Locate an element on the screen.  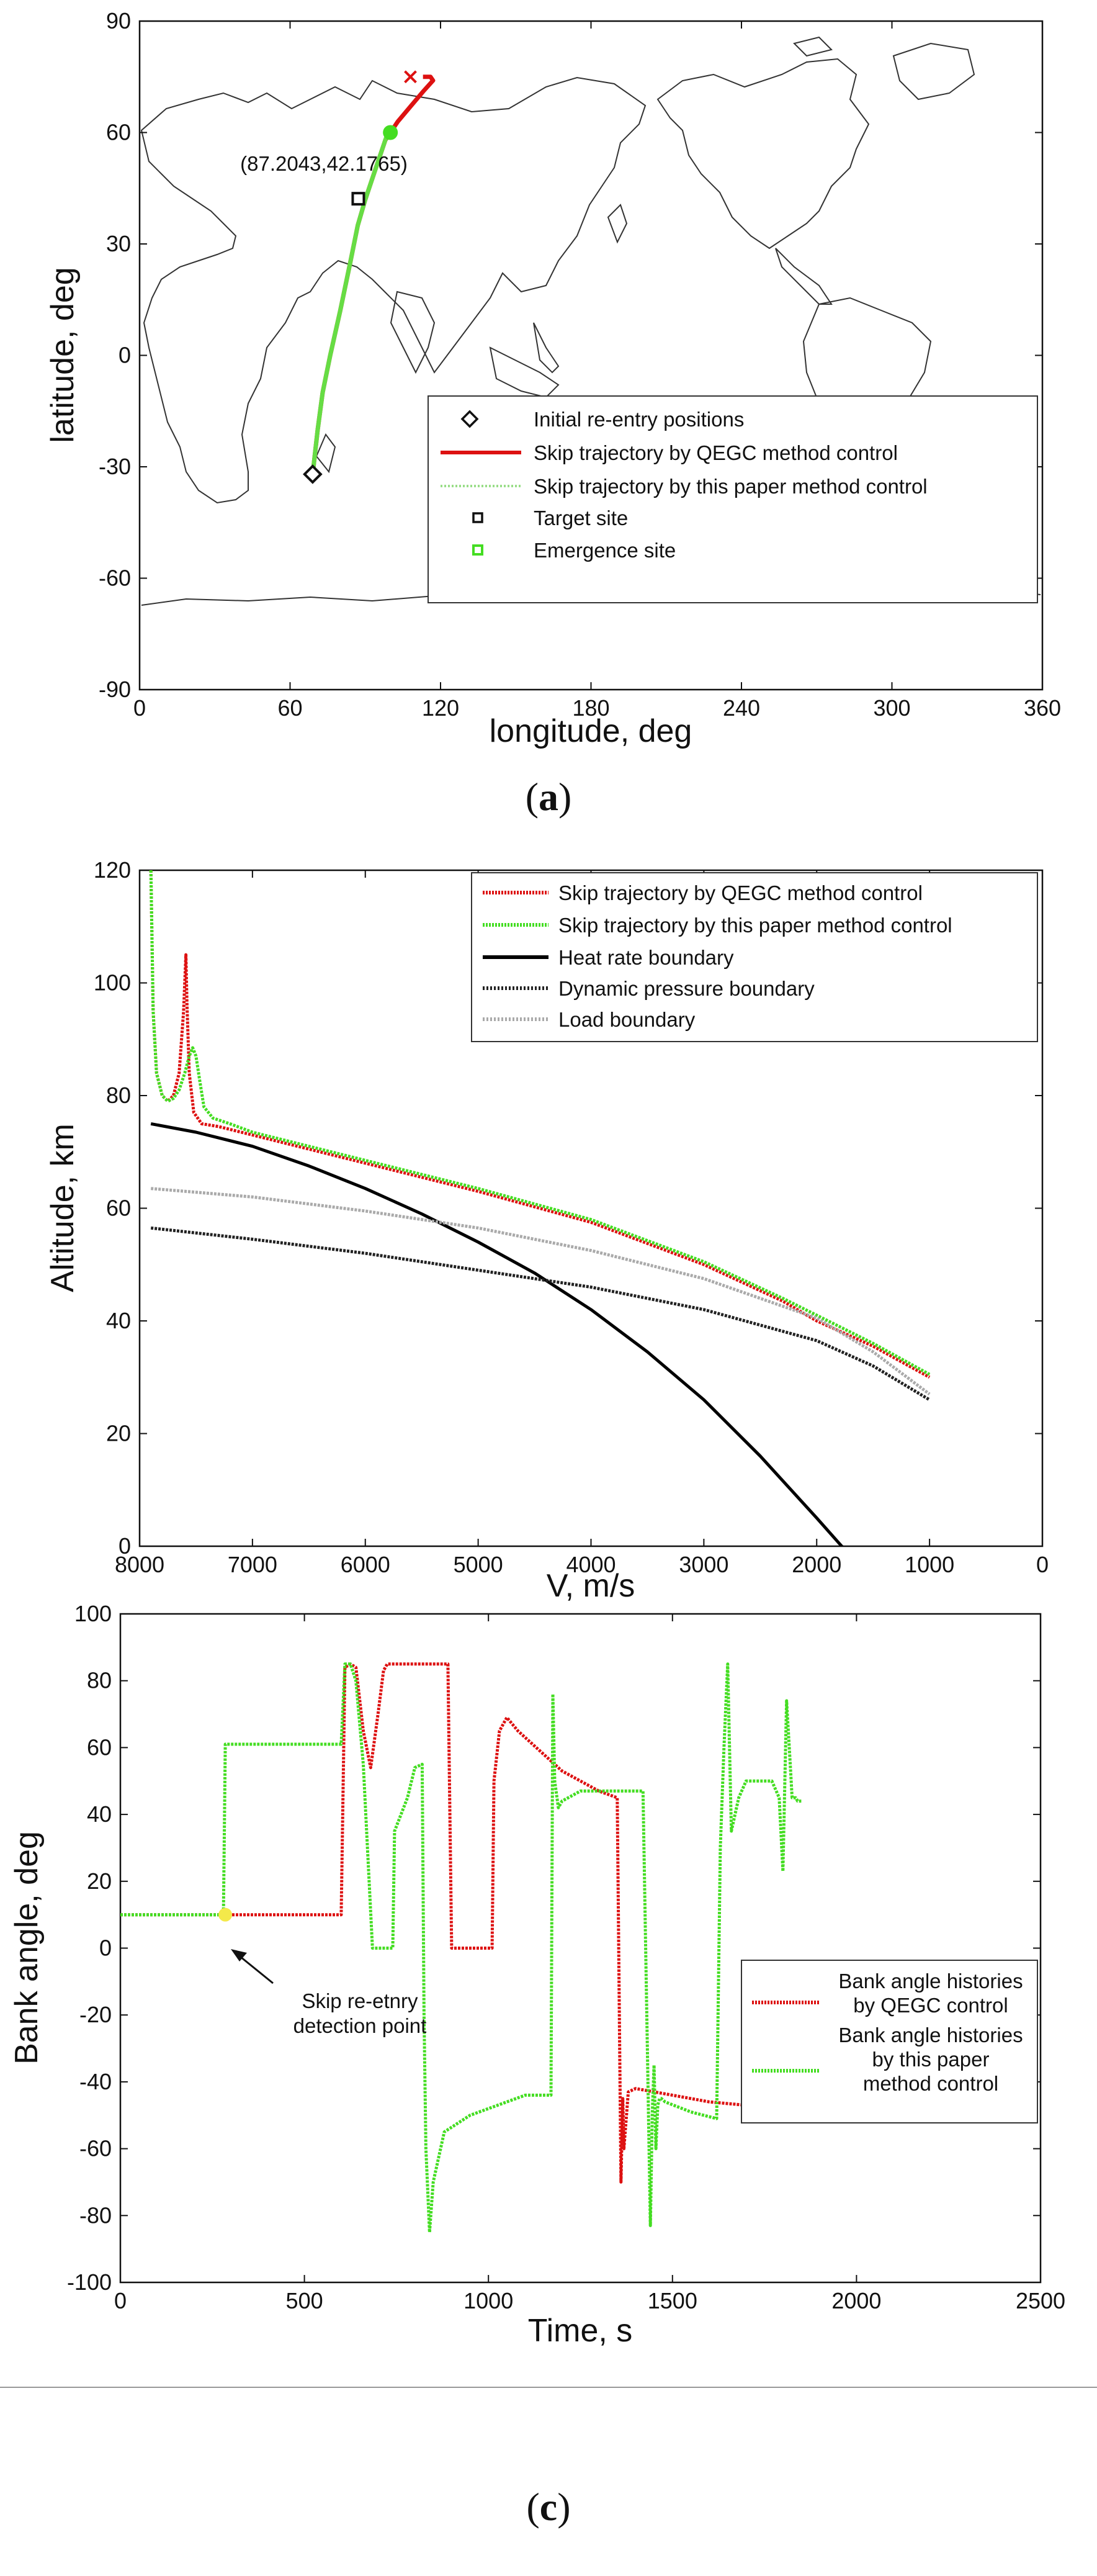
y-tick-label-a-2: -30 is located at coordinates (115, 466).